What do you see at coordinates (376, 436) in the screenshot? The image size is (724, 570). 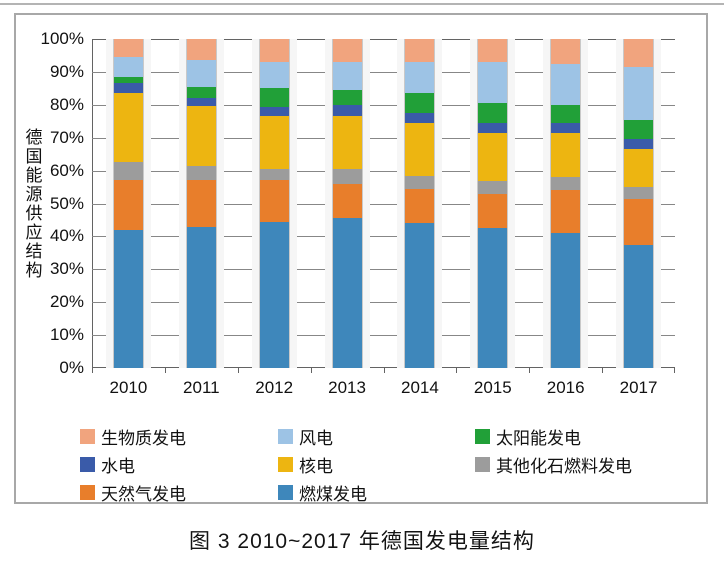 I see `legend-item-风电: 风电` at bounding box center [376, 436].